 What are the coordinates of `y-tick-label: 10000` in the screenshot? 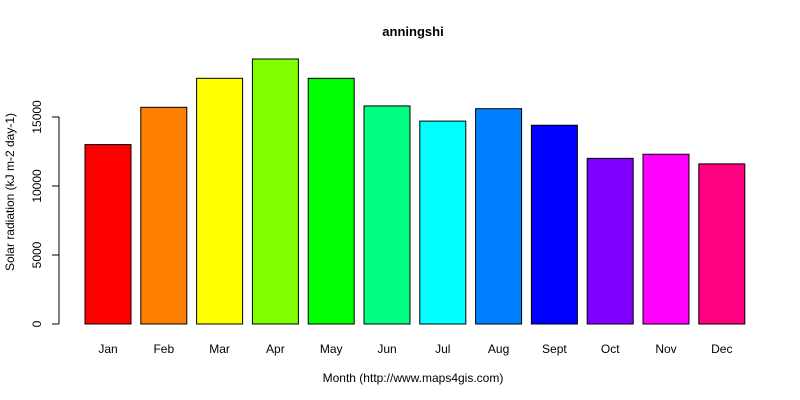 It's located at (37, 186).